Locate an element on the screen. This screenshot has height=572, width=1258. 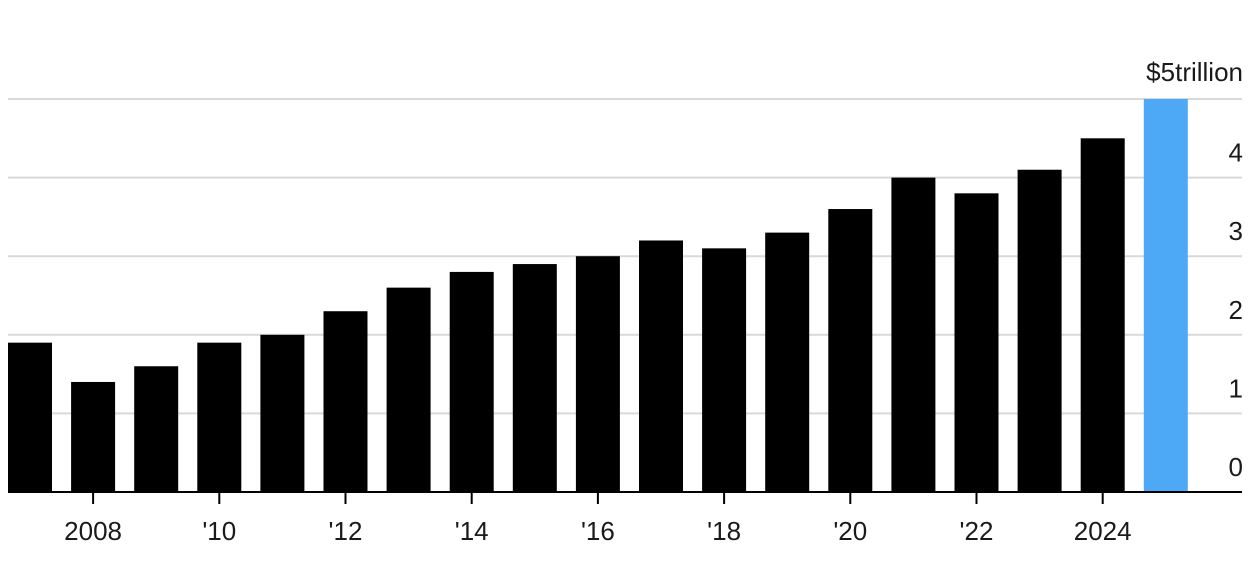
y-axis: 0 1 2 3 4 is located at coordinates (1236, 310).